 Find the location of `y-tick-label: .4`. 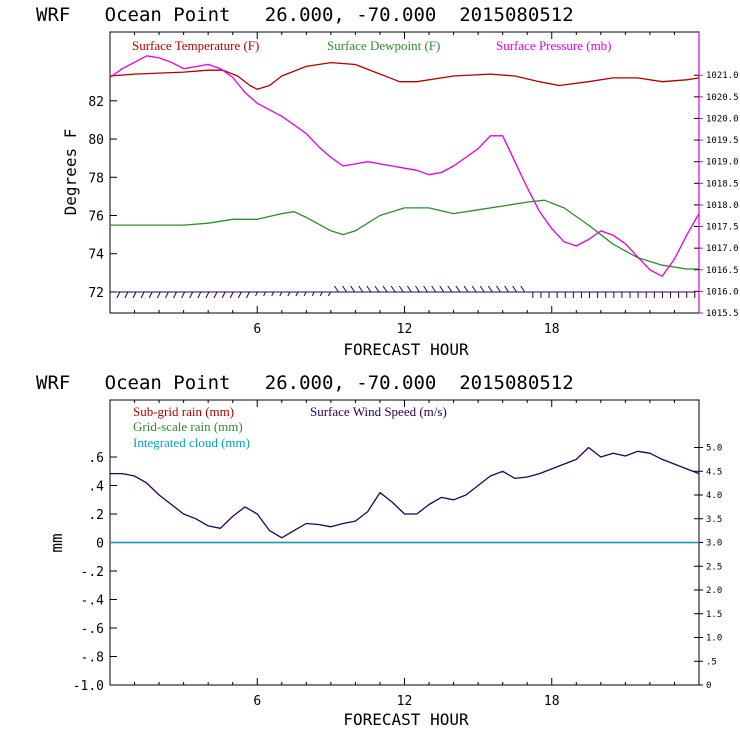

y-tick-label: .4 is located at coordinates (96, 487).